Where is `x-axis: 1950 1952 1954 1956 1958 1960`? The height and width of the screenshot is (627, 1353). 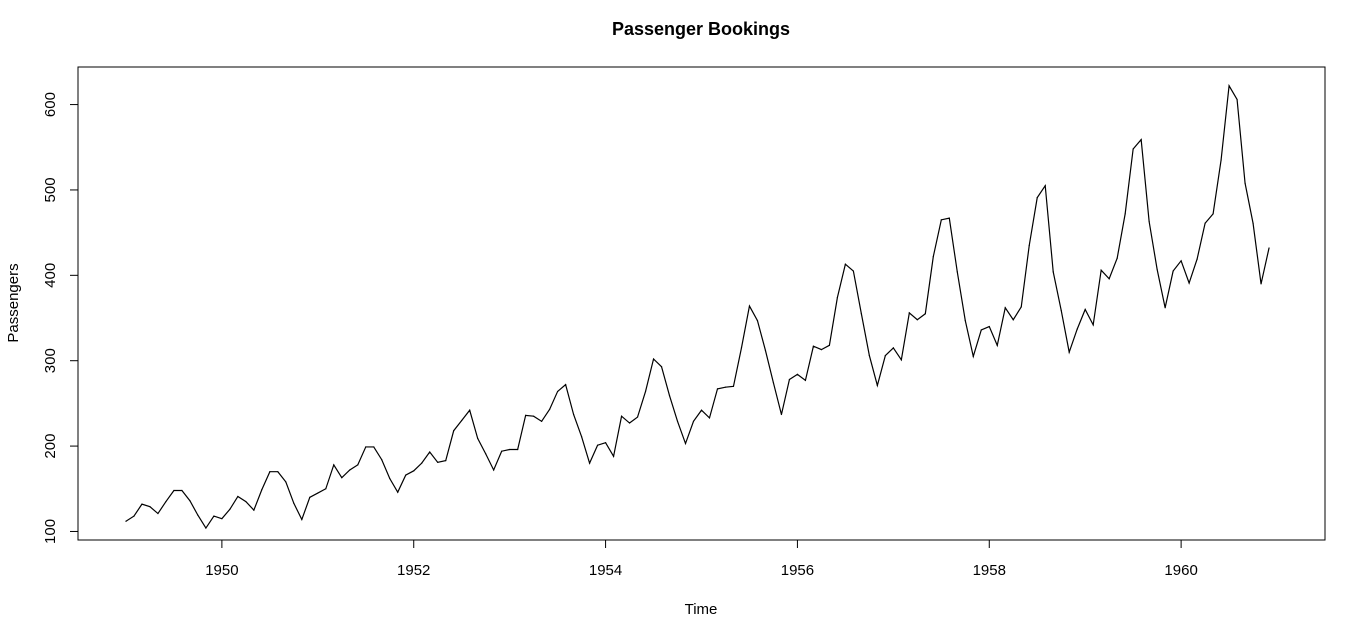 x-axis: 1950 1952 1954 1956 1958 1960 is located at coordinates (701, 559).